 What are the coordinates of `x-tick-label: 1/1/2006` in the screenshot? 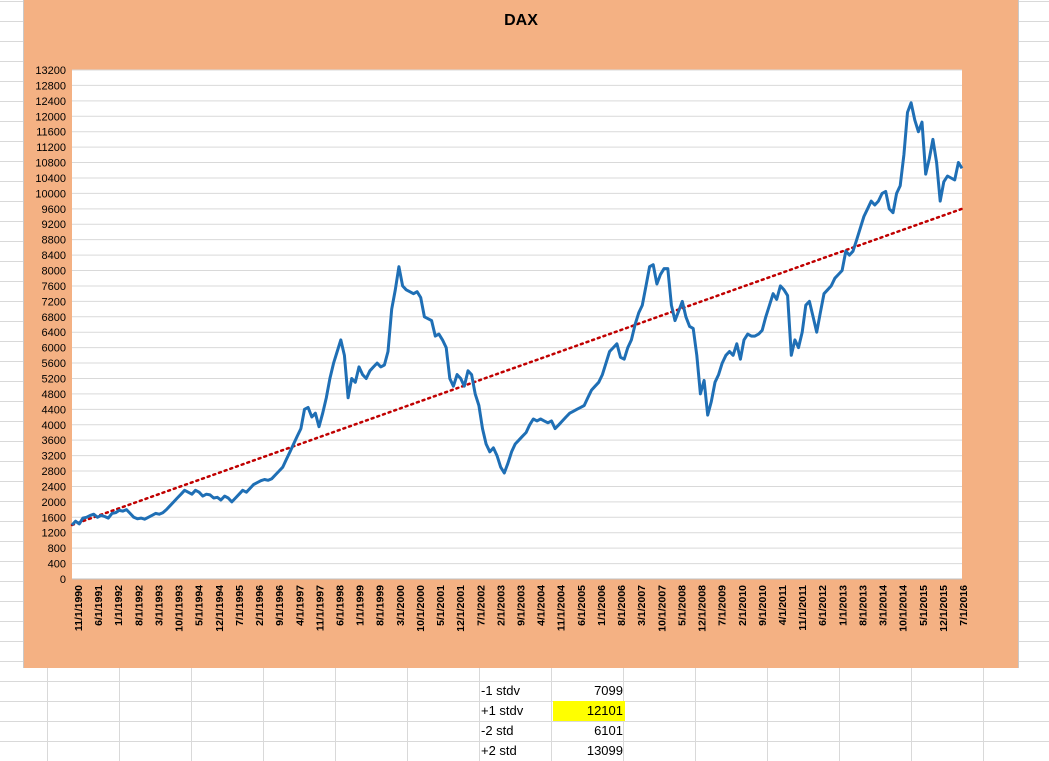 It's located at (602, 605).